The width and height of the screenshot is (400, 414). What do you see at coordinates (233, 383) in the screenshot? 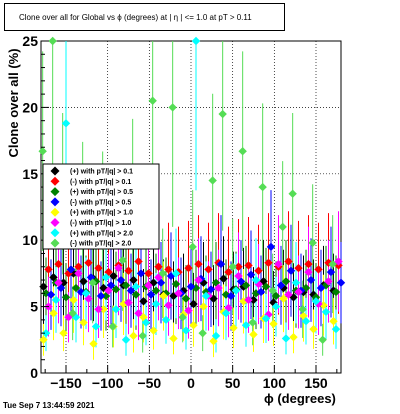
I see `x-tick-label: 50` at bounding box center [233, 383].